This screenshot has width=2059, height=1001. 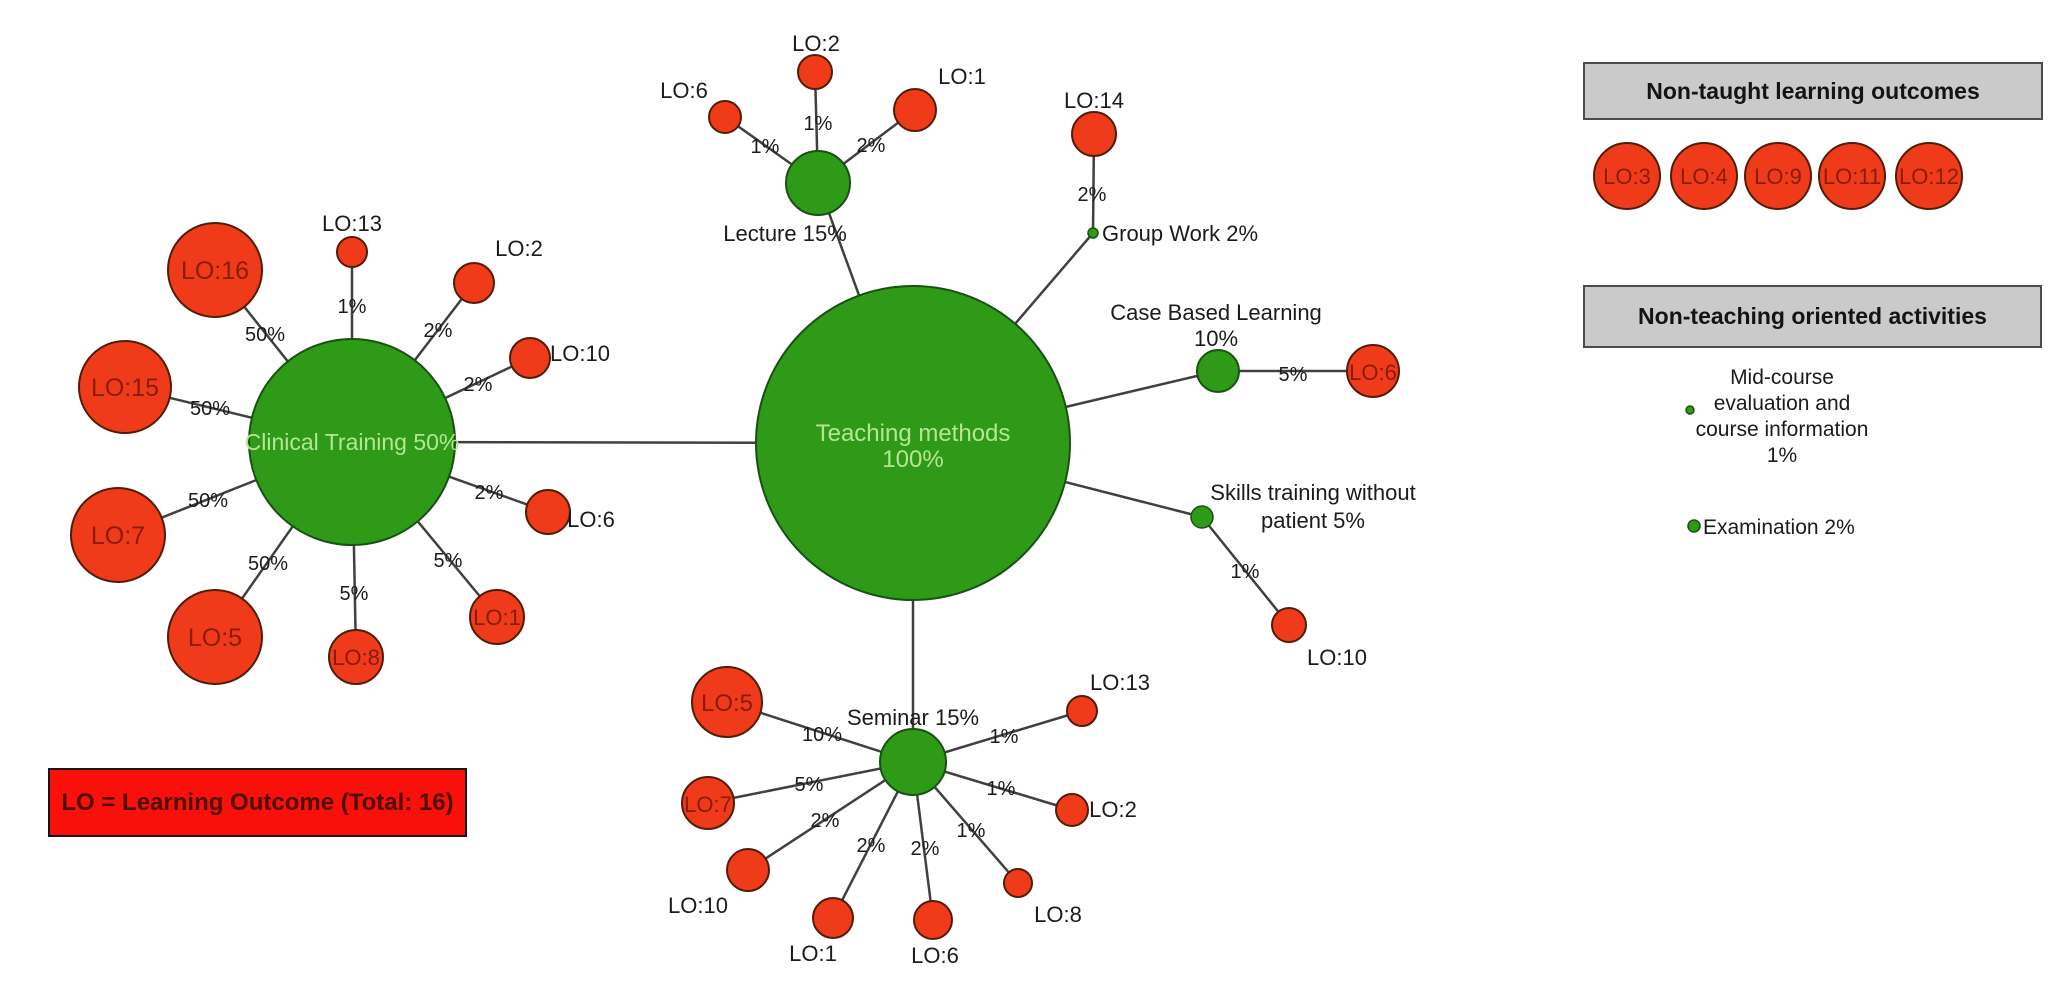 I want to click on edge-label-lecture-l_lo2: 1%, so click(x=818, y=124).